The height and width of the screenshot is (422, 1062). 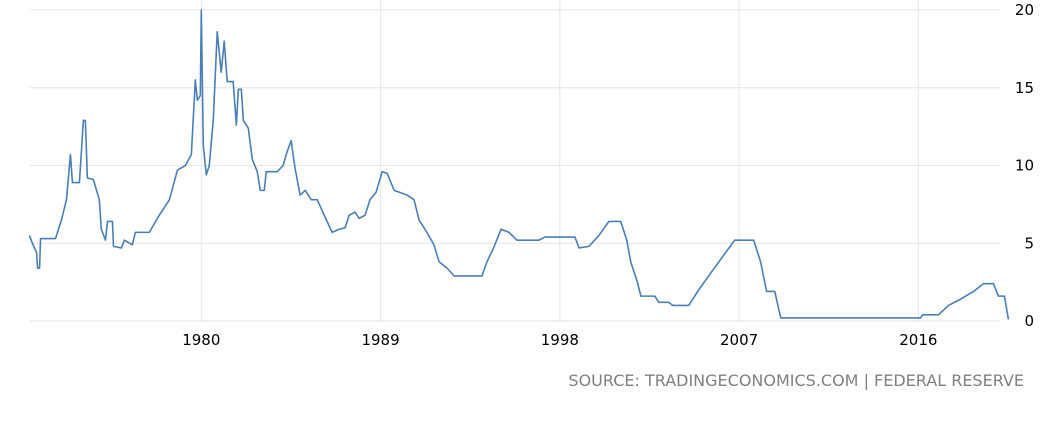 I want to click on y-tick-label: 10, so click(x=1024, y=166).